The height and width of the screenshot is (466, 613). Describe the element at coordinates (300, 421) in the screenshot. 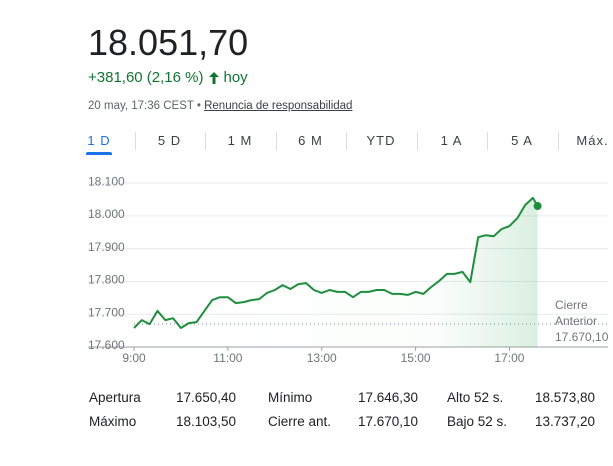

I see `stat-label: Cierre ant.` at that location.